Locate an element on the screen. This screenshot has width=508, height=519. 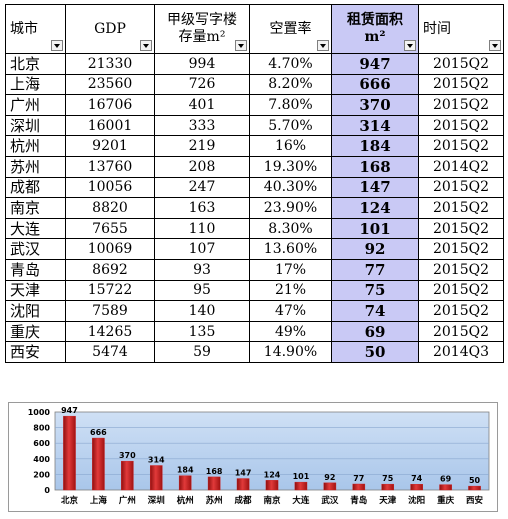
cell-gdp: 10069 is located at coordinates (110, 249).